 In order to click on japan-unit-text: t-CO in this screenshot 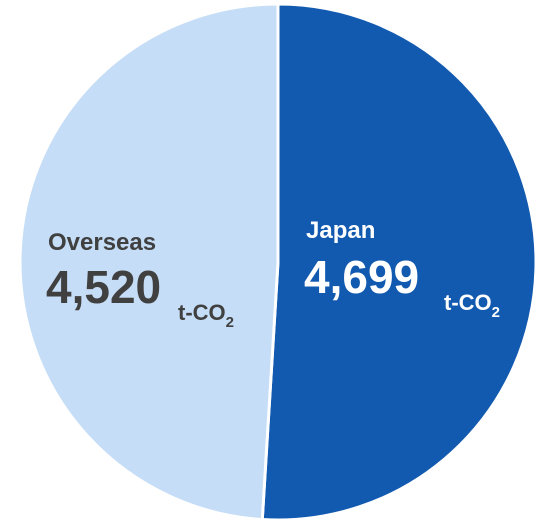, I will do `click(468, 302)`.